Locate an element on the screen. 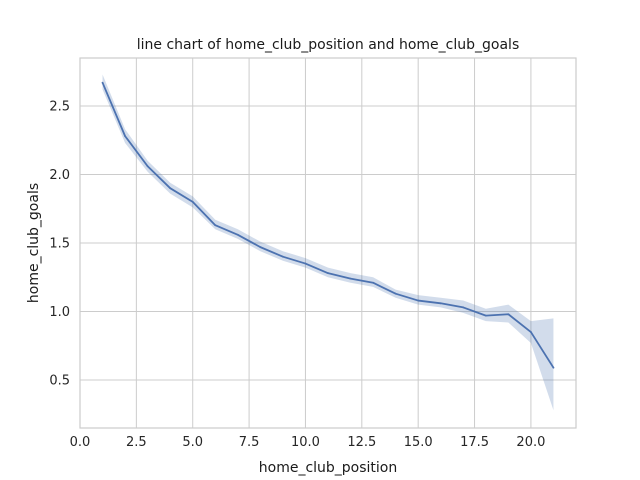  y-tick-labels: 0.5 1.0 1.5 2.0 2.5 is located at coordinates (59, 243).